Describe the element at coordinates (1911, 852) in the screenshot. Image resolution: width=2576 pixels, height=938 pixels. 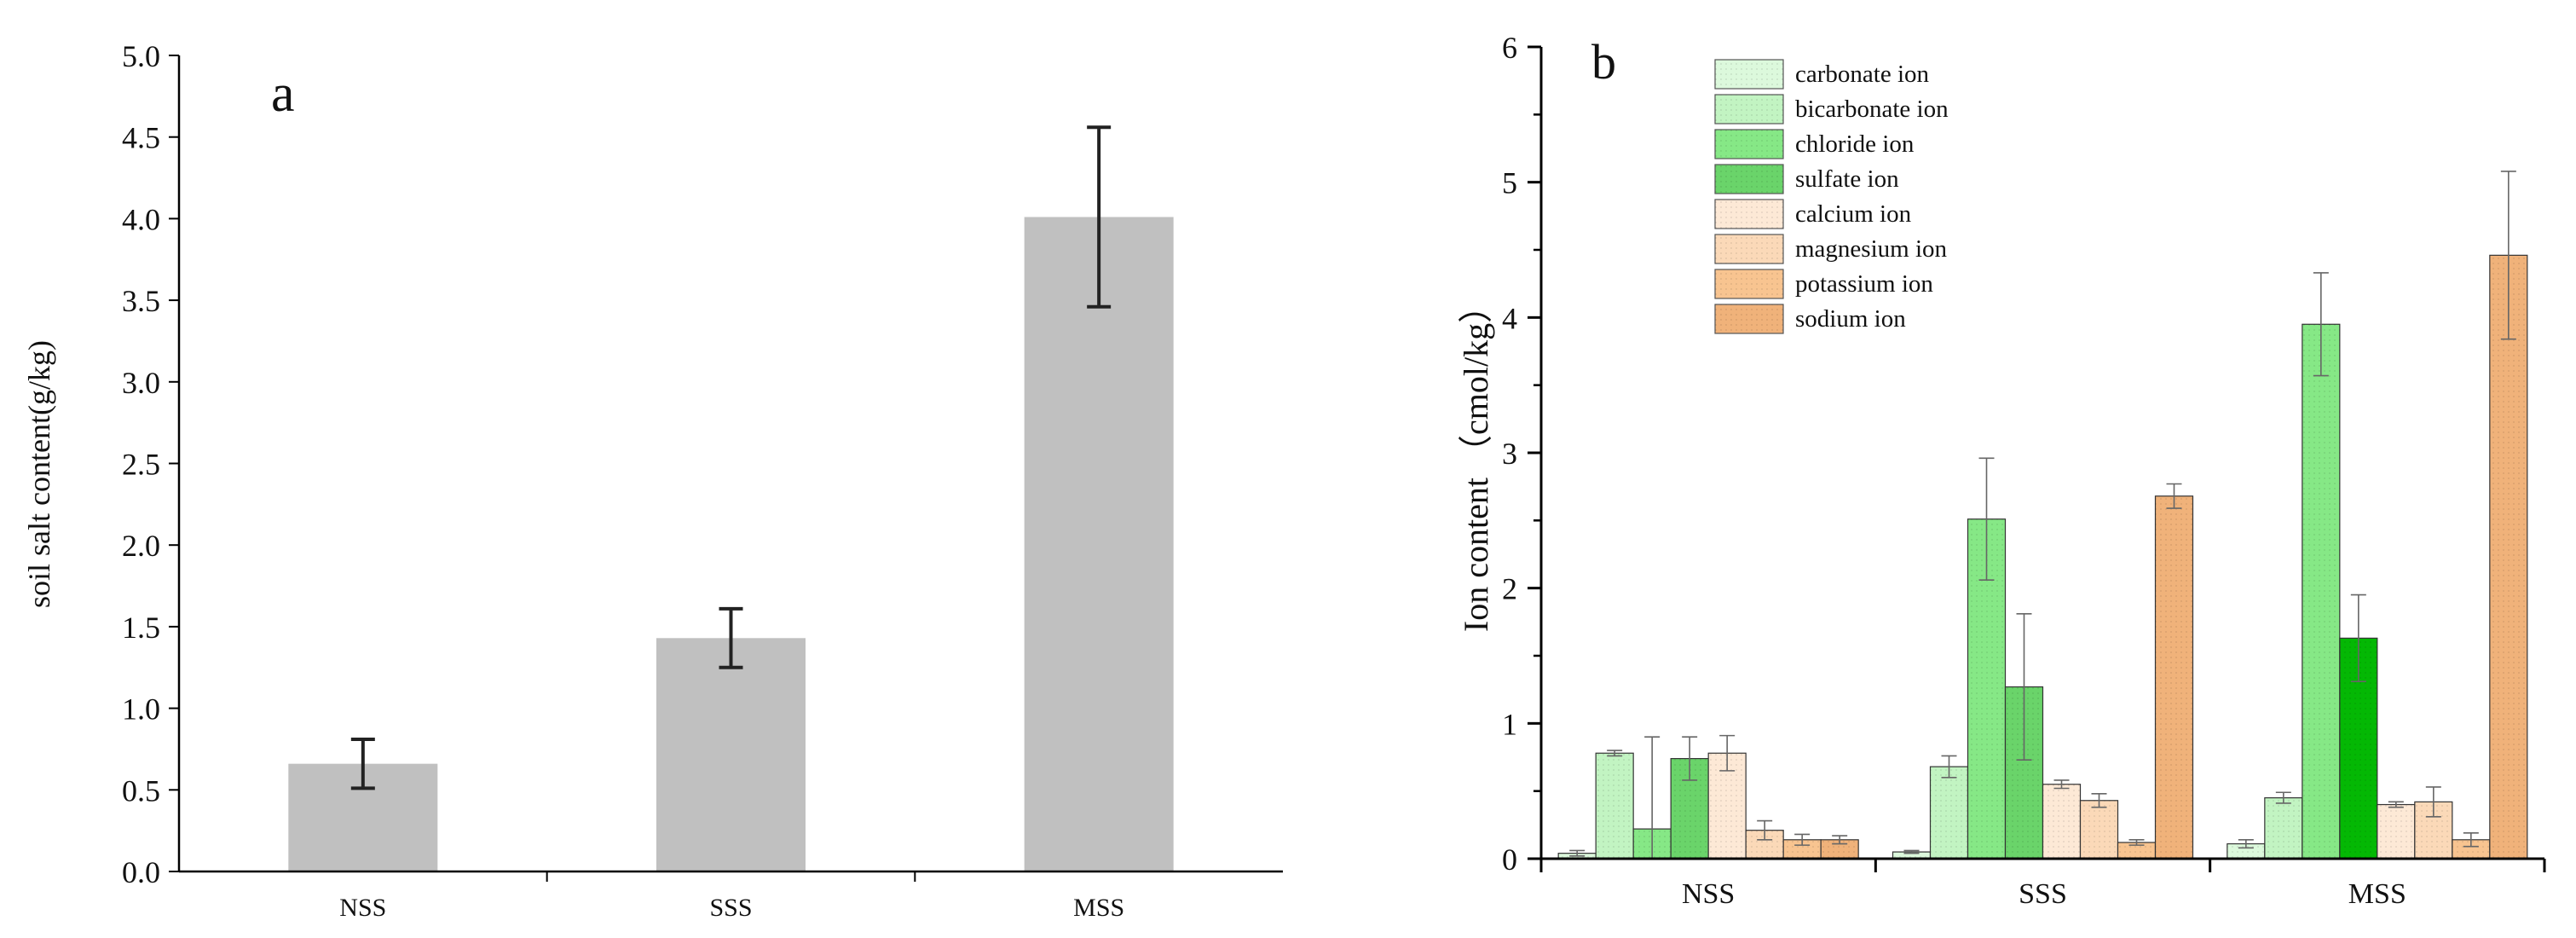
I see `error-bar-carbonate-ion-sss` at that location.